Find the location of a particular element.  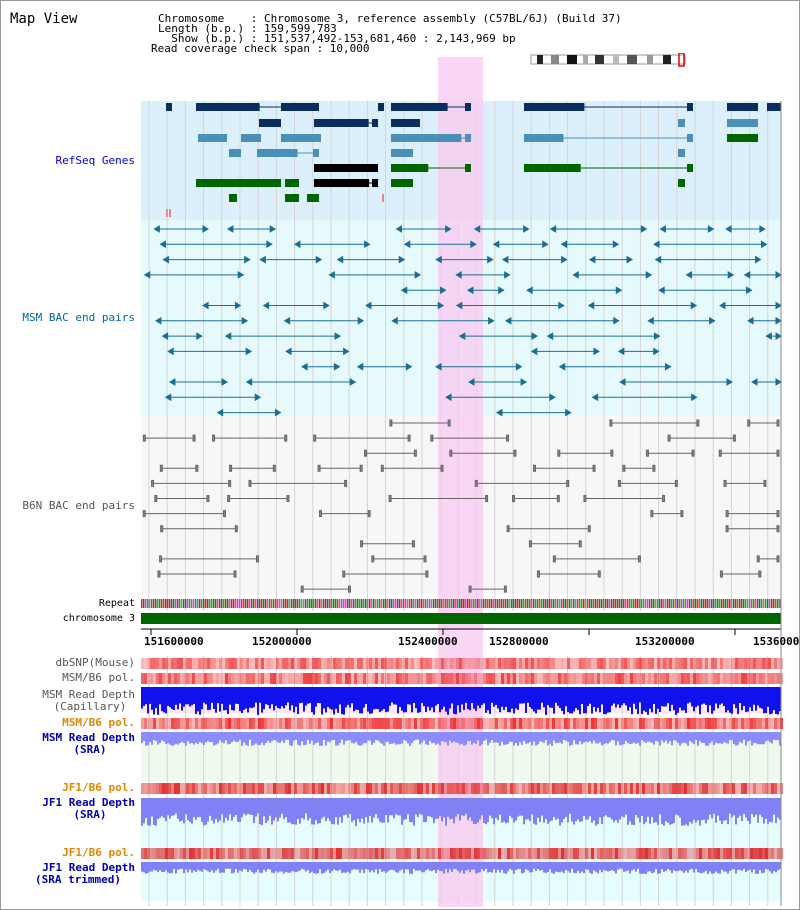

chromosome-bar is located at coordinates (461, 618).